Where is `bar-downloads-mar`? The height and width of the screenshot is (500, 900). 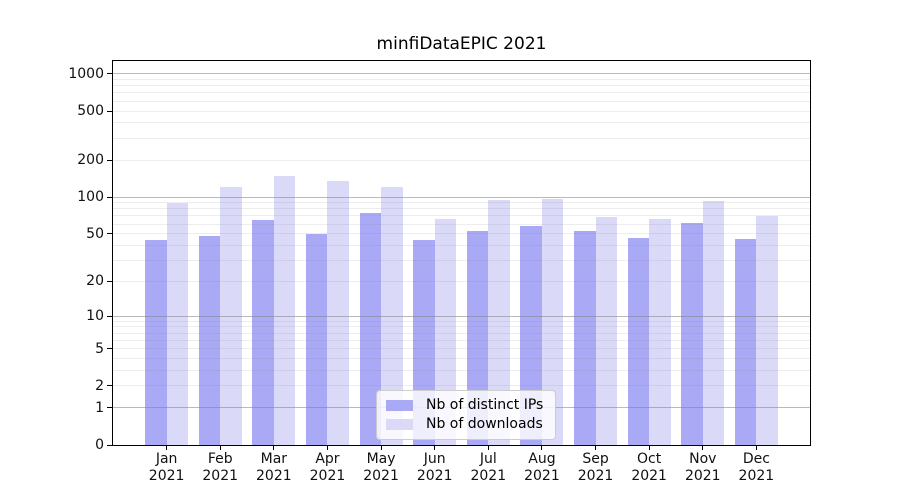
bar-downloads-mar is located at coordinates (284, 310).